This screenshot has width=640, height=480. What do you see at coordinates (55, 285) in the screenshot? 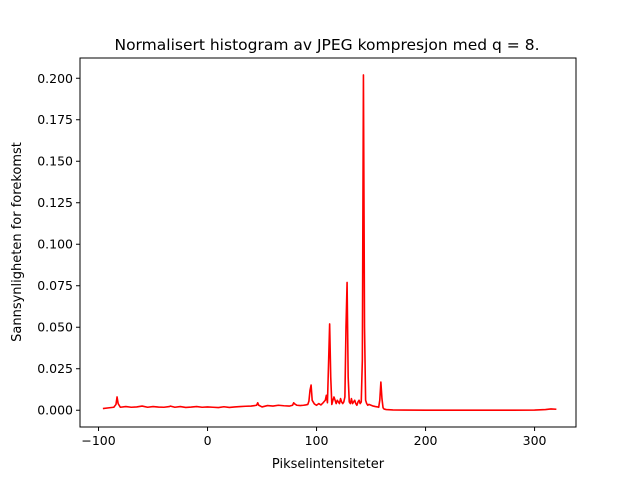
I see `y-tick-label: 0.075` at bounding box center [55, 285].